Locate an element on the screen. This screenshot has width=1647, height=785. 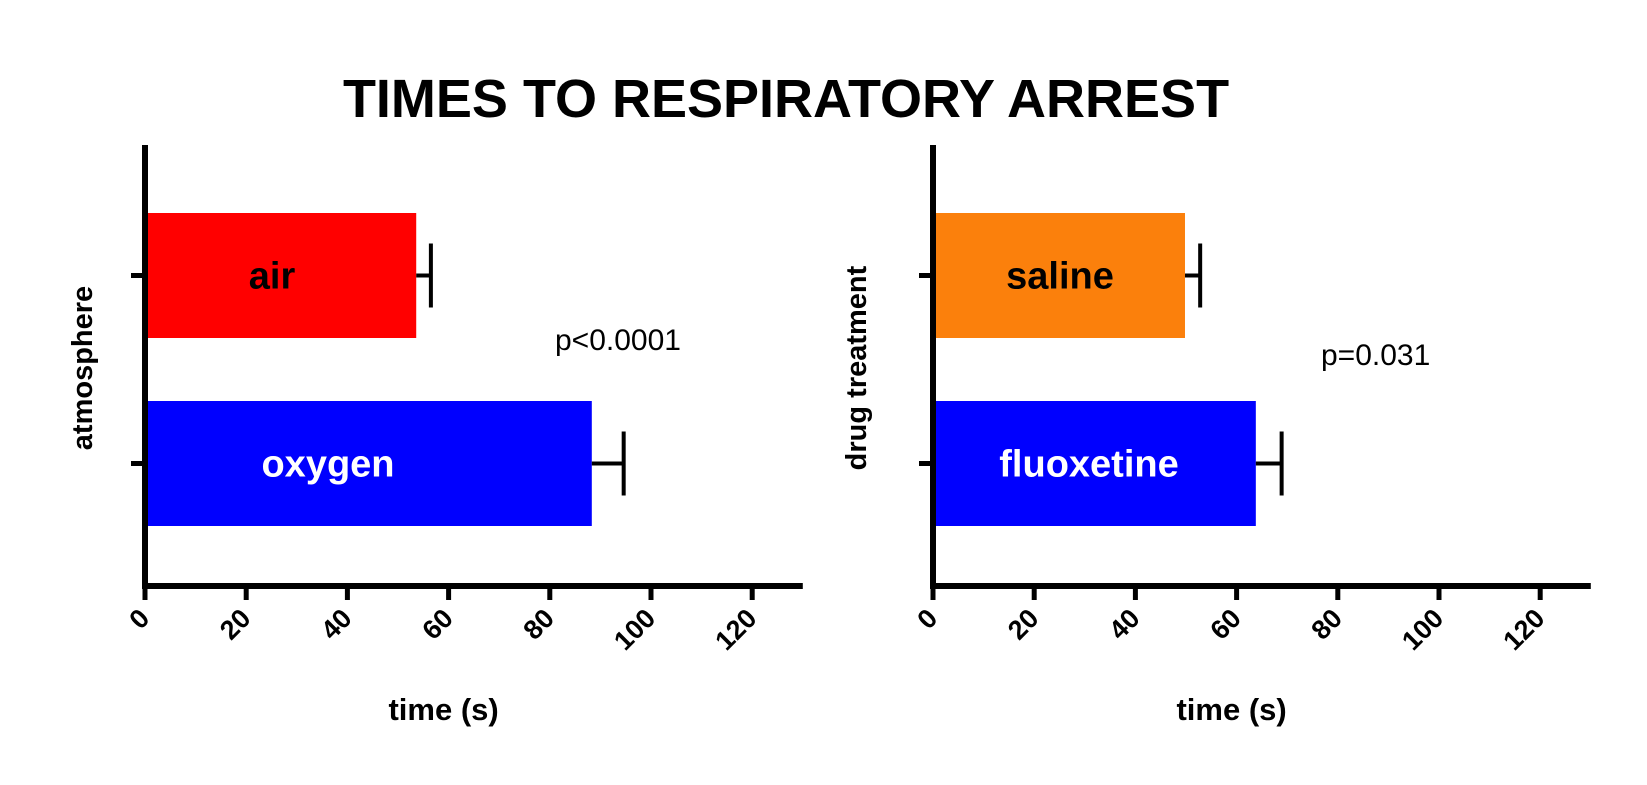
chart-title: TIMES TO RESPIRATORY ARREST is located at coordinates (786, 99).